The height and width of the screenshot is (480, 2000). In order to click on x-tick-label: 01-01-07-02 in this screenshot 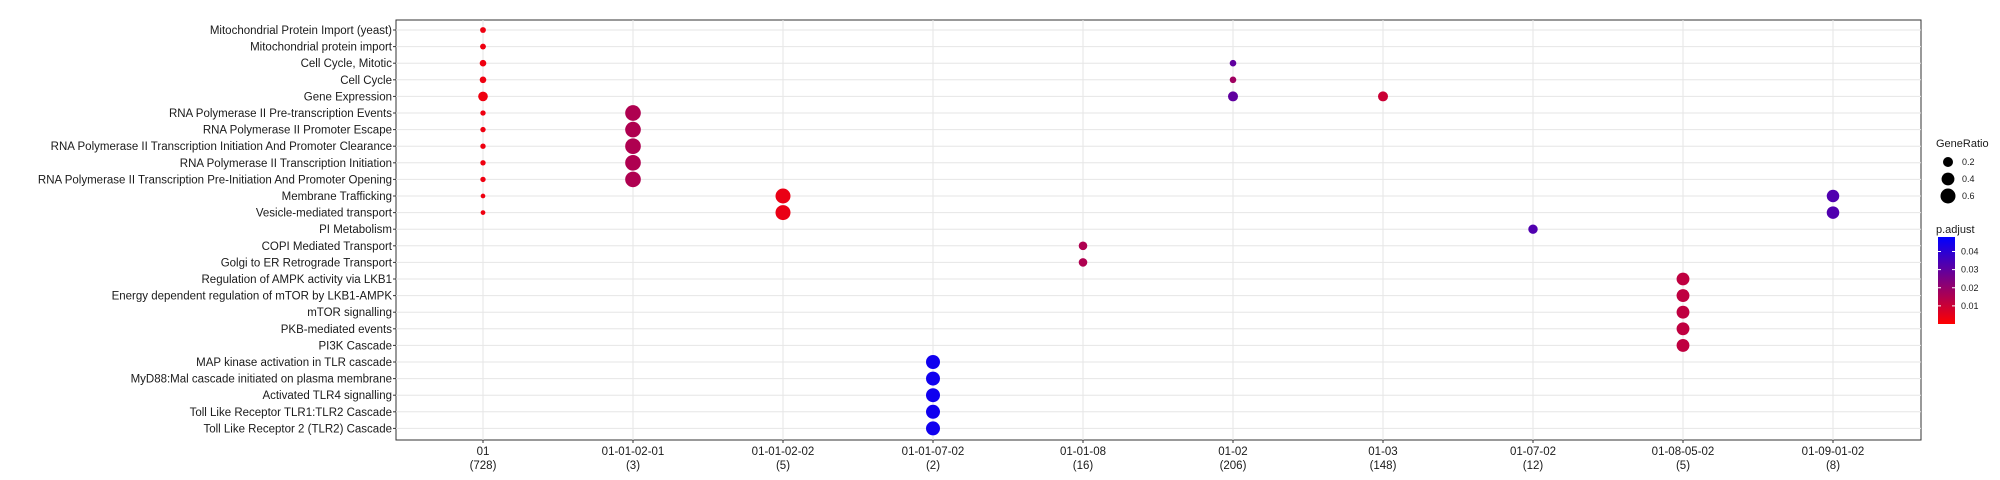, I will do `click(933, 452)`.